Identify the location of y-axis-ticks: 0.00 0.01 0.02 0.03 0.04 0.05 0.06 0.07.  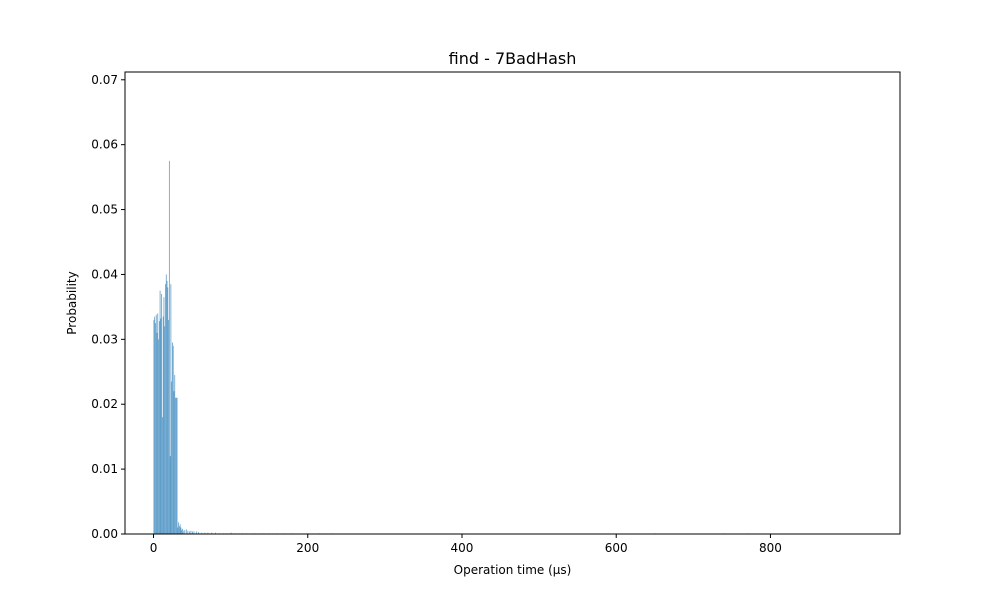
(108, 307).